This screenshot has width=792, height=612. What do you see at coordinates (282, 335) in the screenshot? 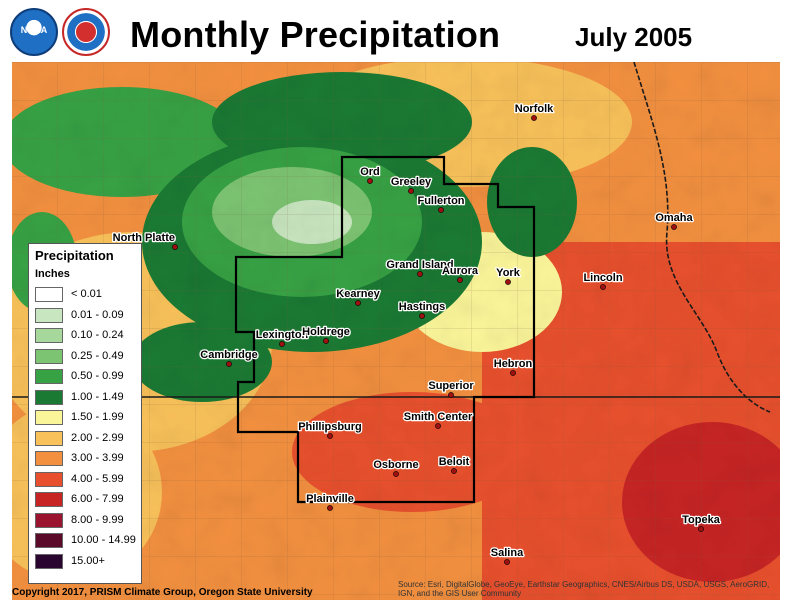
I see `city-label: Lexington` at bounding box center [282, 335].